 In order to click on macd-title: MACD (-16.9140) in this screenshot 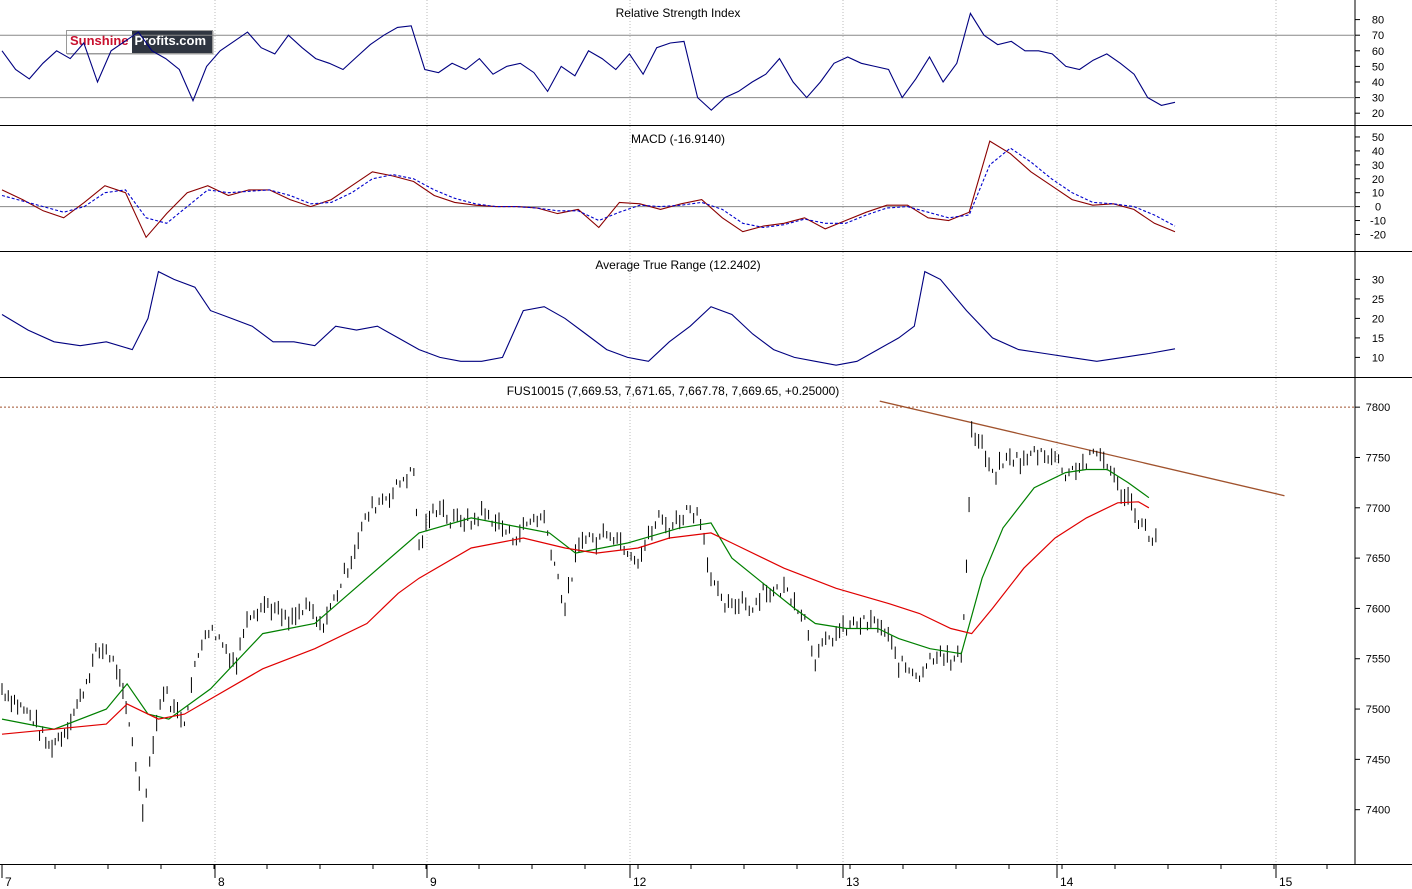, I will do `click(678, 139)`.